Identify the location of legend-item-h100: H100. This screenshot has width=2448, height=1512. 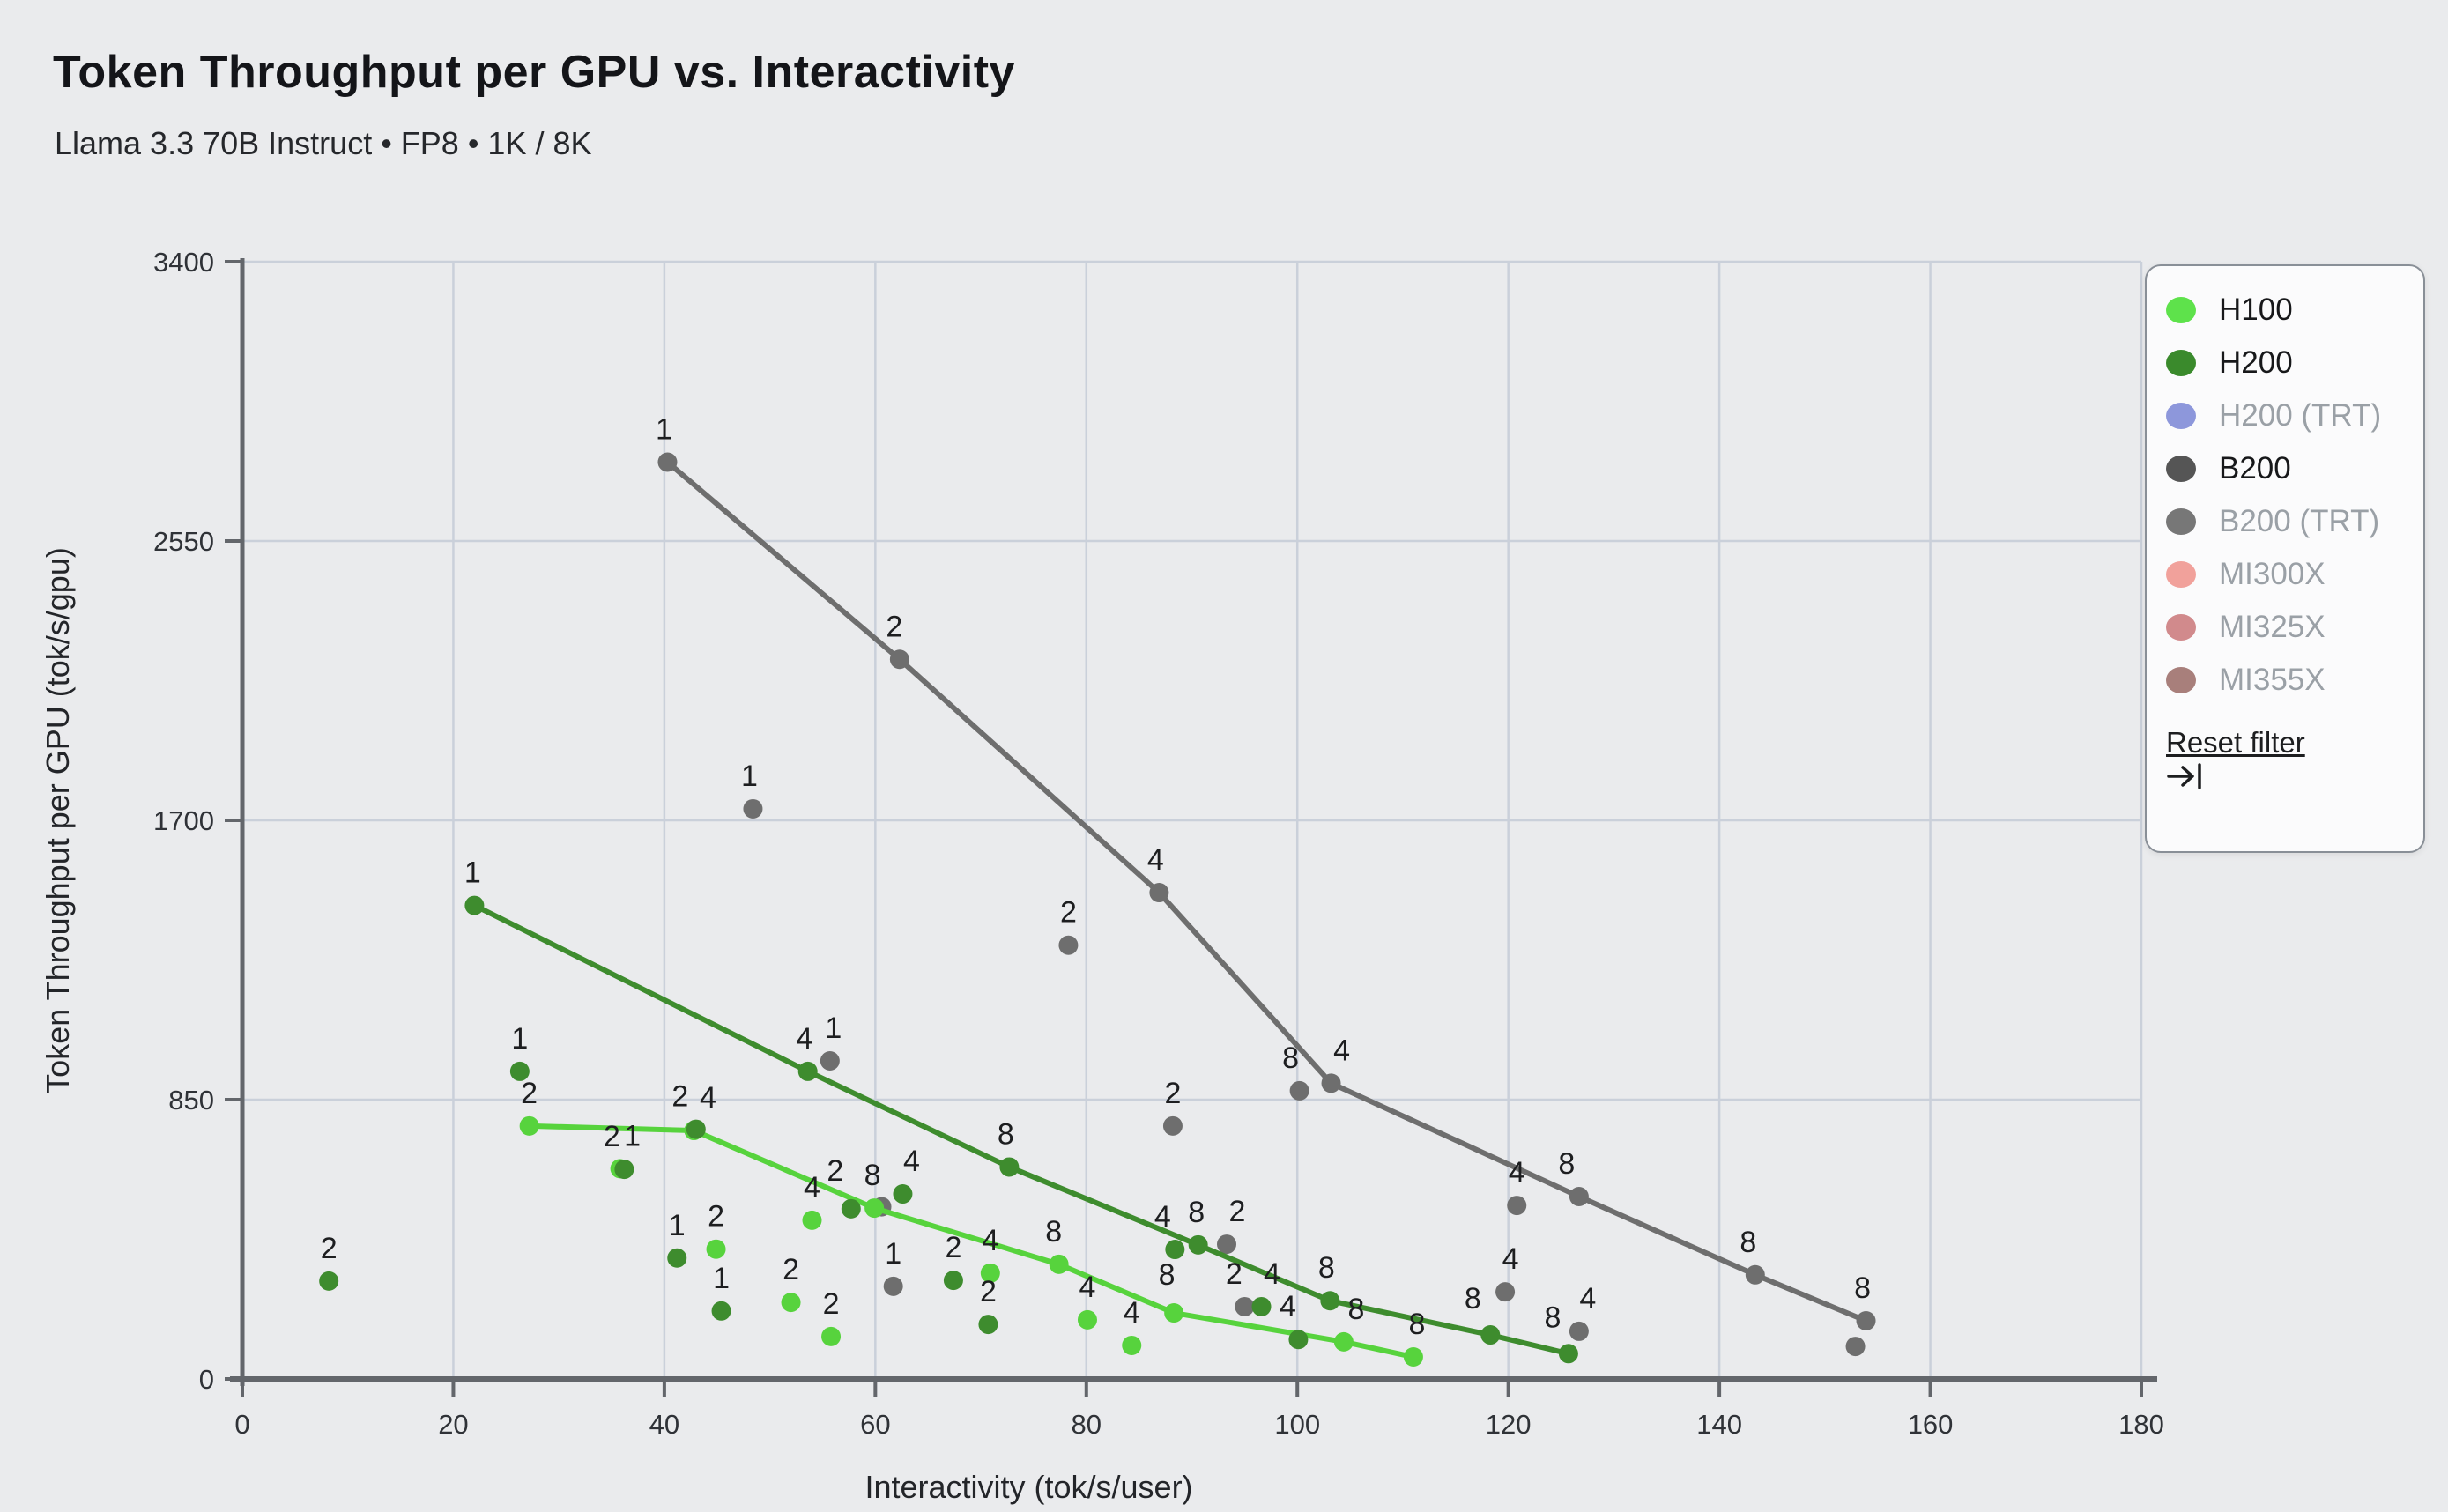
(2294, 310).